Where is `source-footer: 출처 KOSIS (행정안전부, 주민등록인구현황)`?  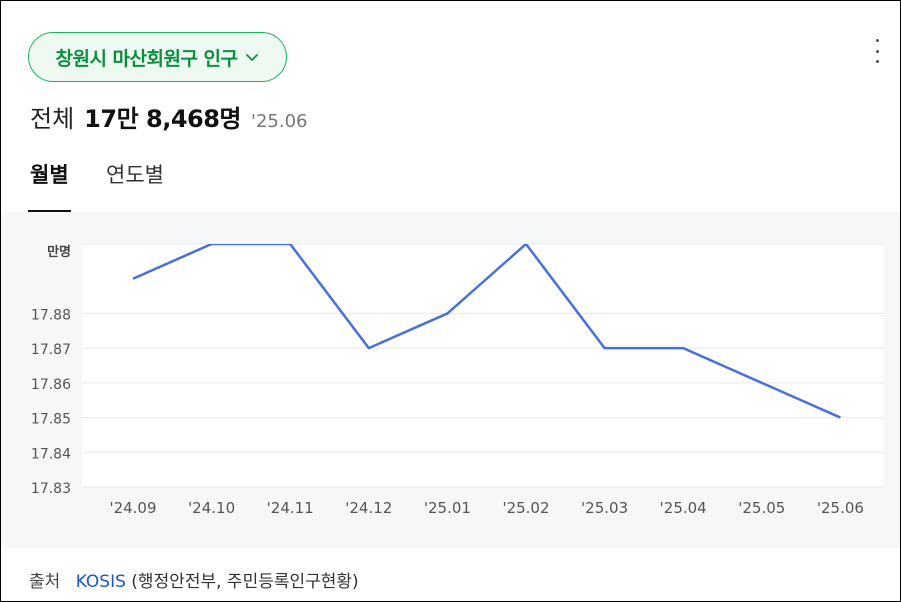 source-footer: 출처 KOSIS (행정안전부, 주민등록인구현황) is located at coordinates (194, 579).